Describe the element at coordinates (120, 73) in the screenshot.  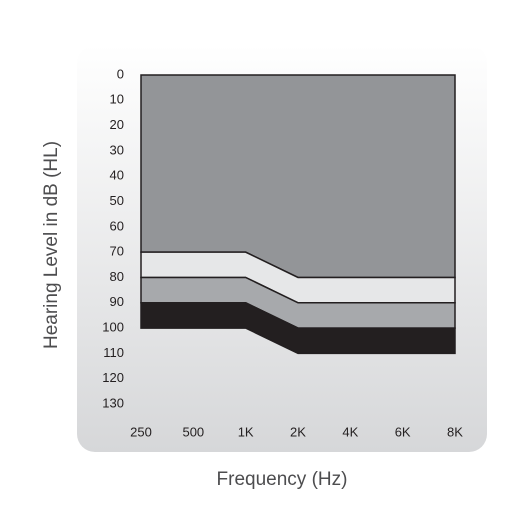
I see `y-tick-label: 0` at that location.